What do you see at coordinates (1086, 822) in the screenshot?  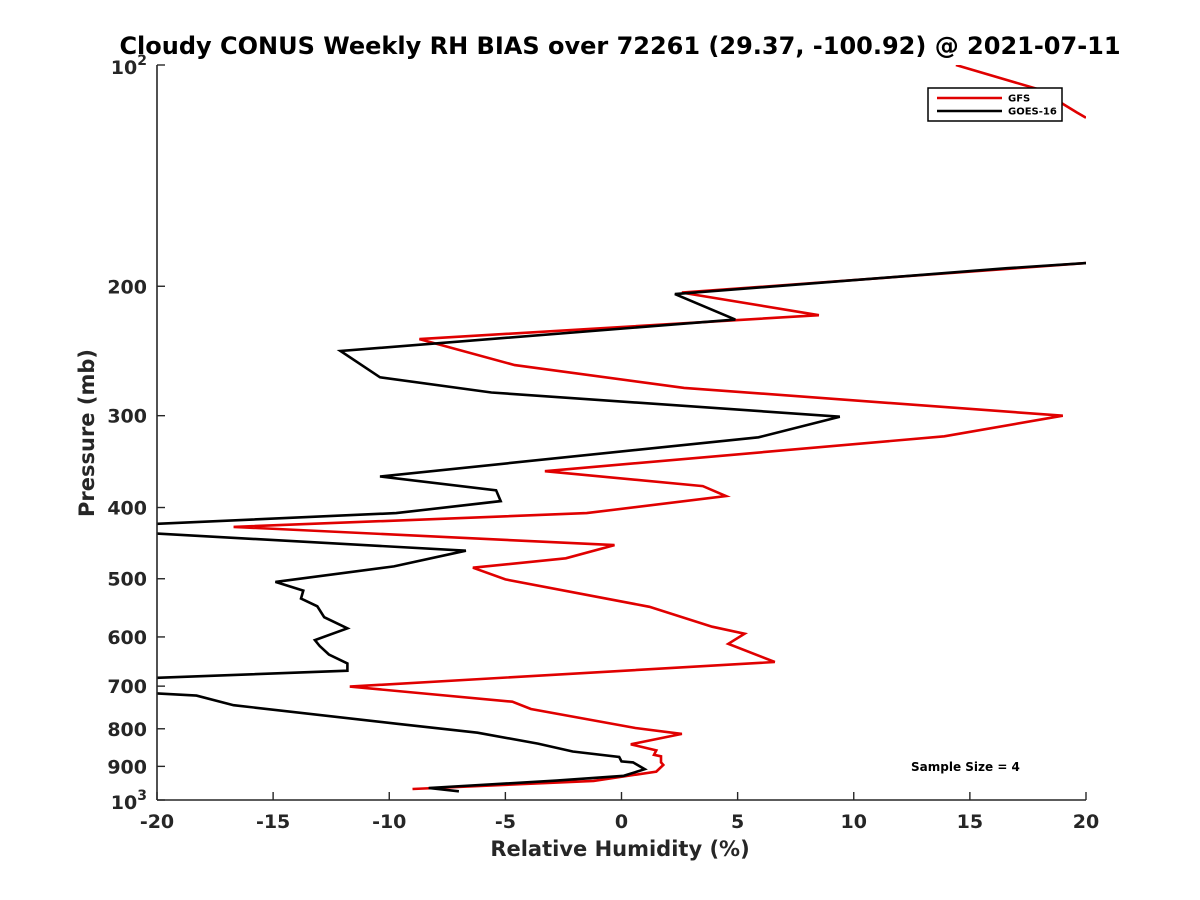 I see `x-tick-label: 20` at bounding box center [1086, 822].